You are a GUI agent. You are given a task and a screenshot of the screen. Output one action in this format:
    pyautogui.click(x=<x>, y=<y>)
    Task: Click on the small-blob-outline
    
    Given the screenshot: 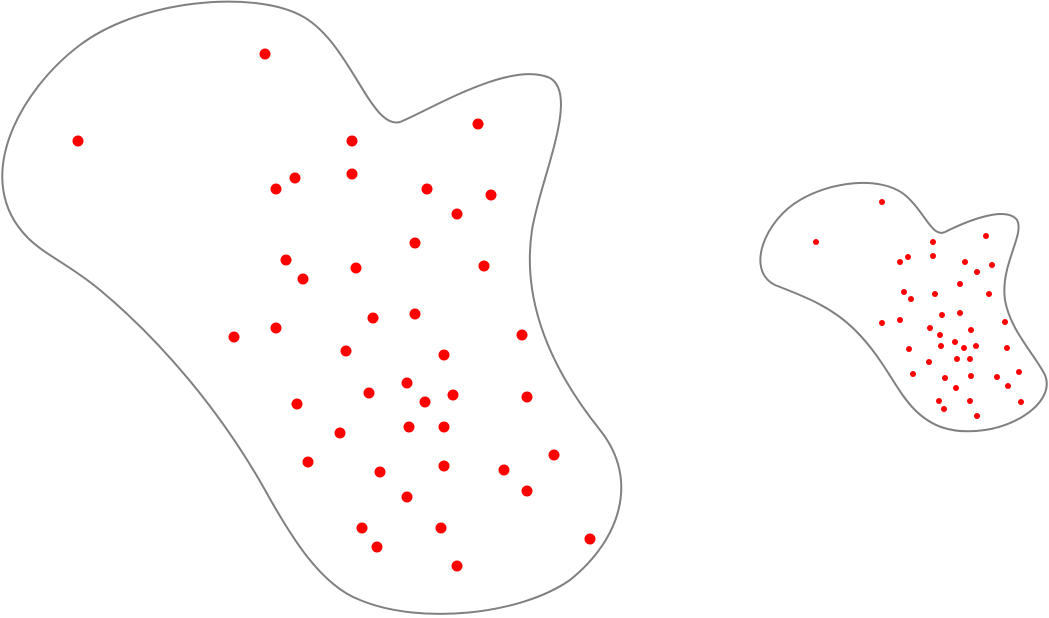 What is the action you would take?
    pyautogui.click(x=903, y=307)
    